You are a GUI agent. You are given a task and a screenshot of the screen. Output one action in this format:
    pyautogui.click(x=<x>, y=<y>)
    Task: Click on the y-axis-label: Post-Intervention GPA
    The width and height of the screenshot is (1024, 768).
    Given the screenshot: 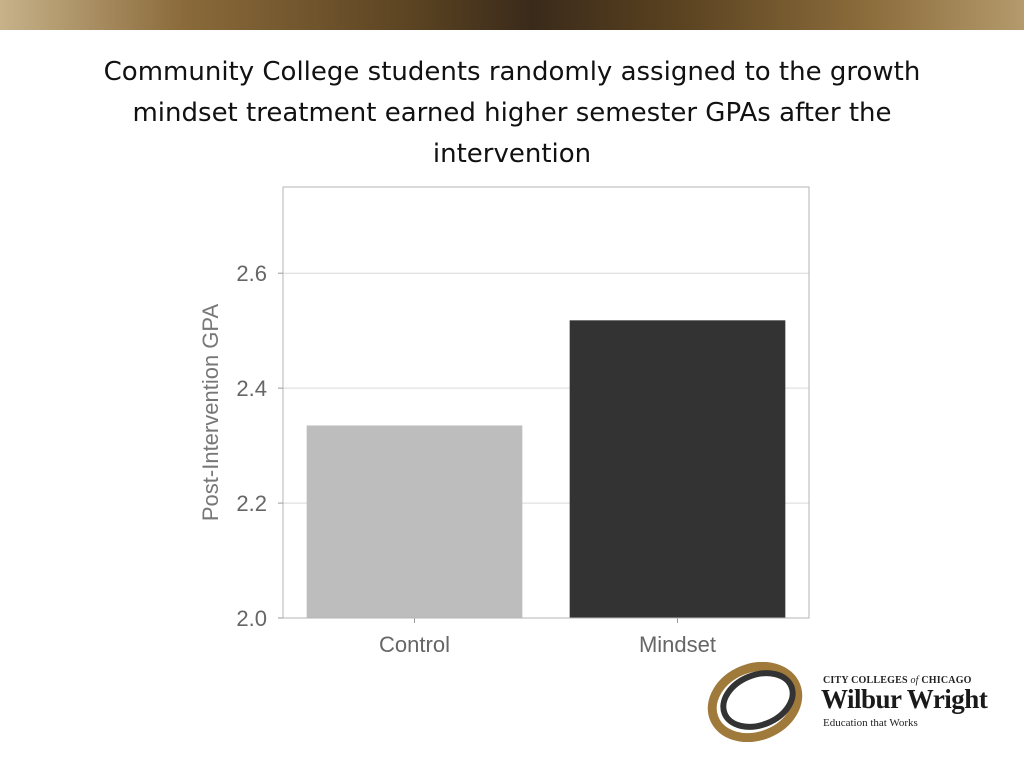 What is the action you would take?
    pyautogui.click(x=210, y=413)
    